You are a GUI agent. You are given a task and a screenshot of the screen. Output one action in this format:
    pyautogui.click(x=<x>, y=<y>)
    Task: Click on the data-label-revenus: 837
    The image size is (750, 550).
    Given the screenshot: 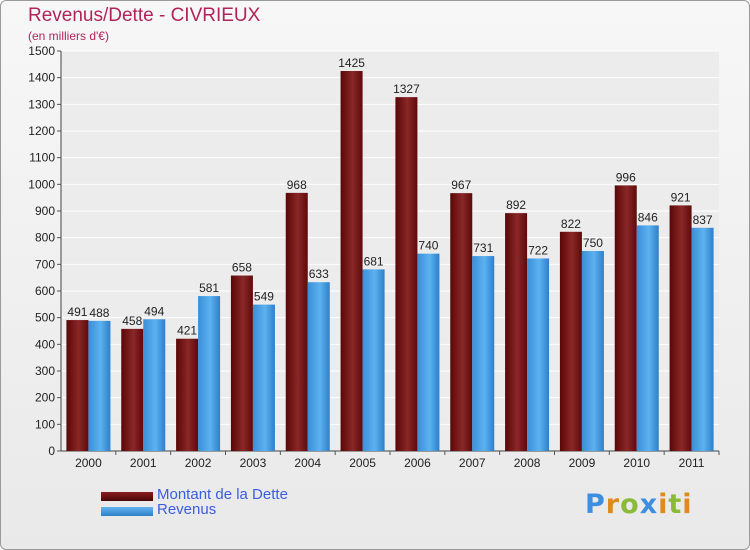 What is the action you would take?
    pyautogui.click(x=703, y=220)
    